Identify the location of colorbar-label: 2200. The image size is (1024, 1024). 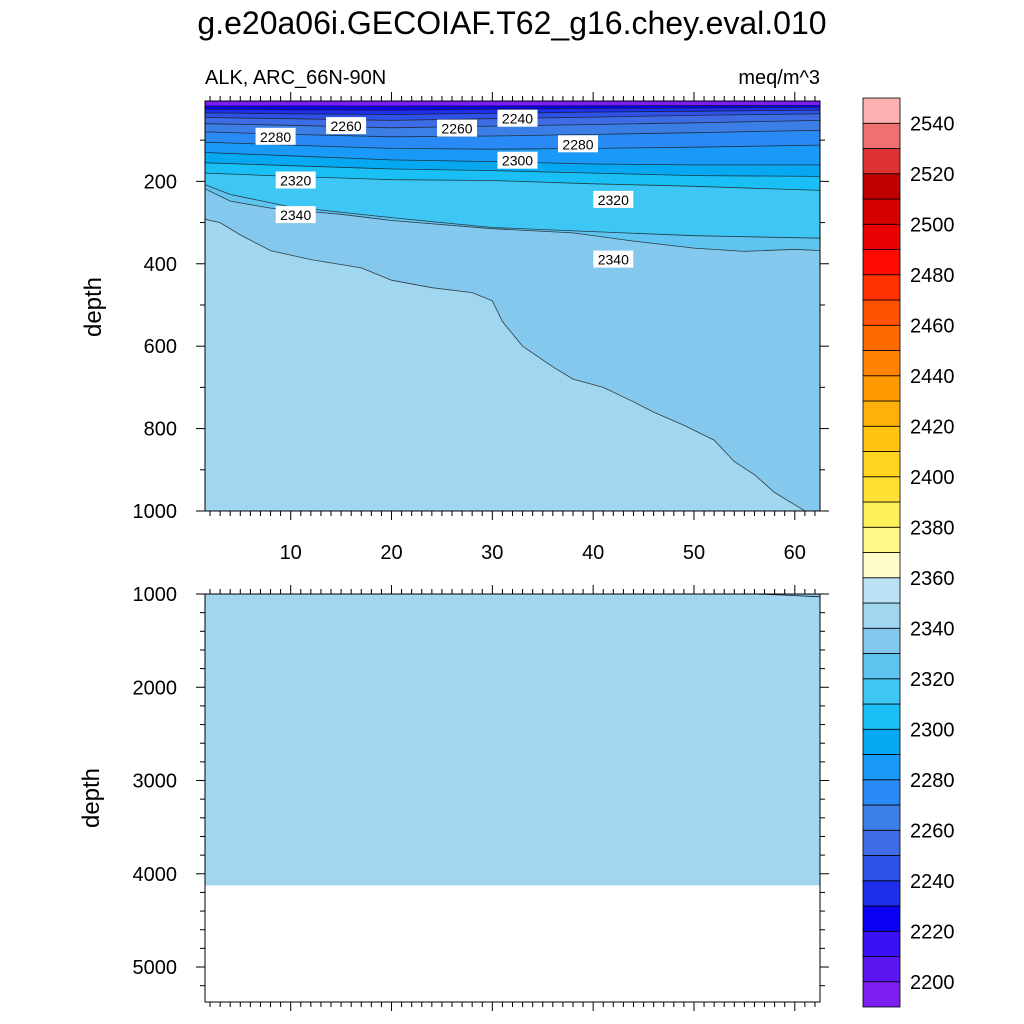
(932, 983).